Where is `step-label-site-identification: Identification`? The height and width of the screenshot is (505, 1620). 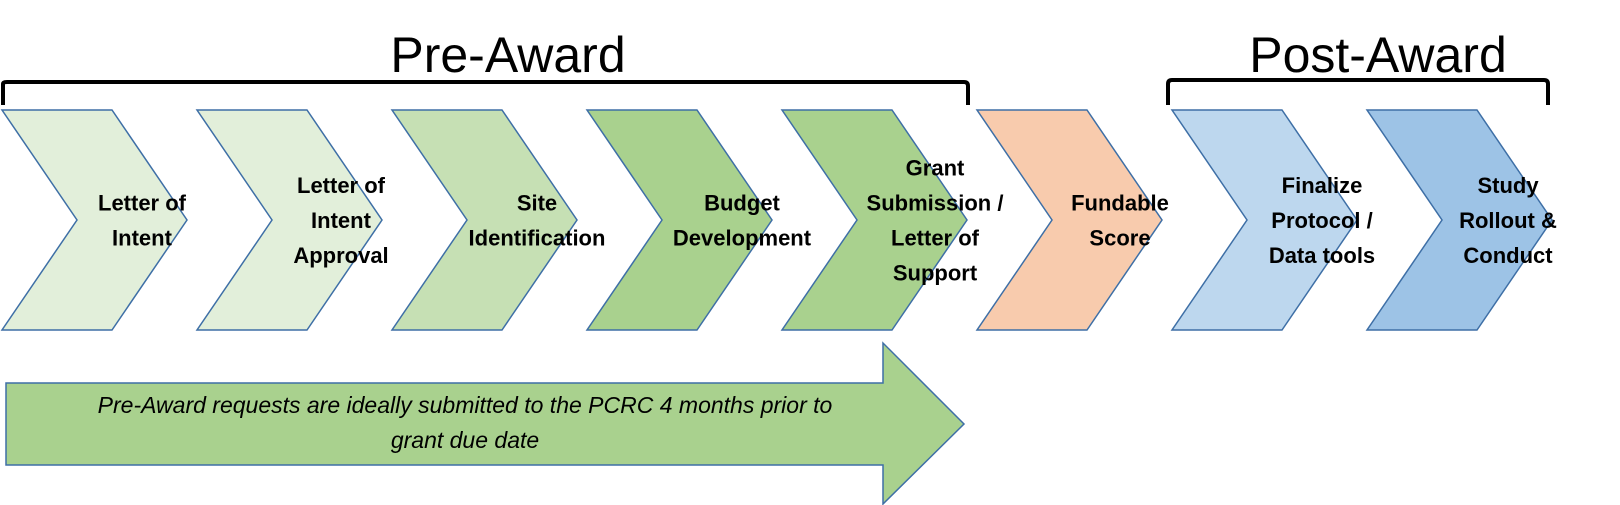
step-label-site-identification: Identification is located at coordinates (537, 238).